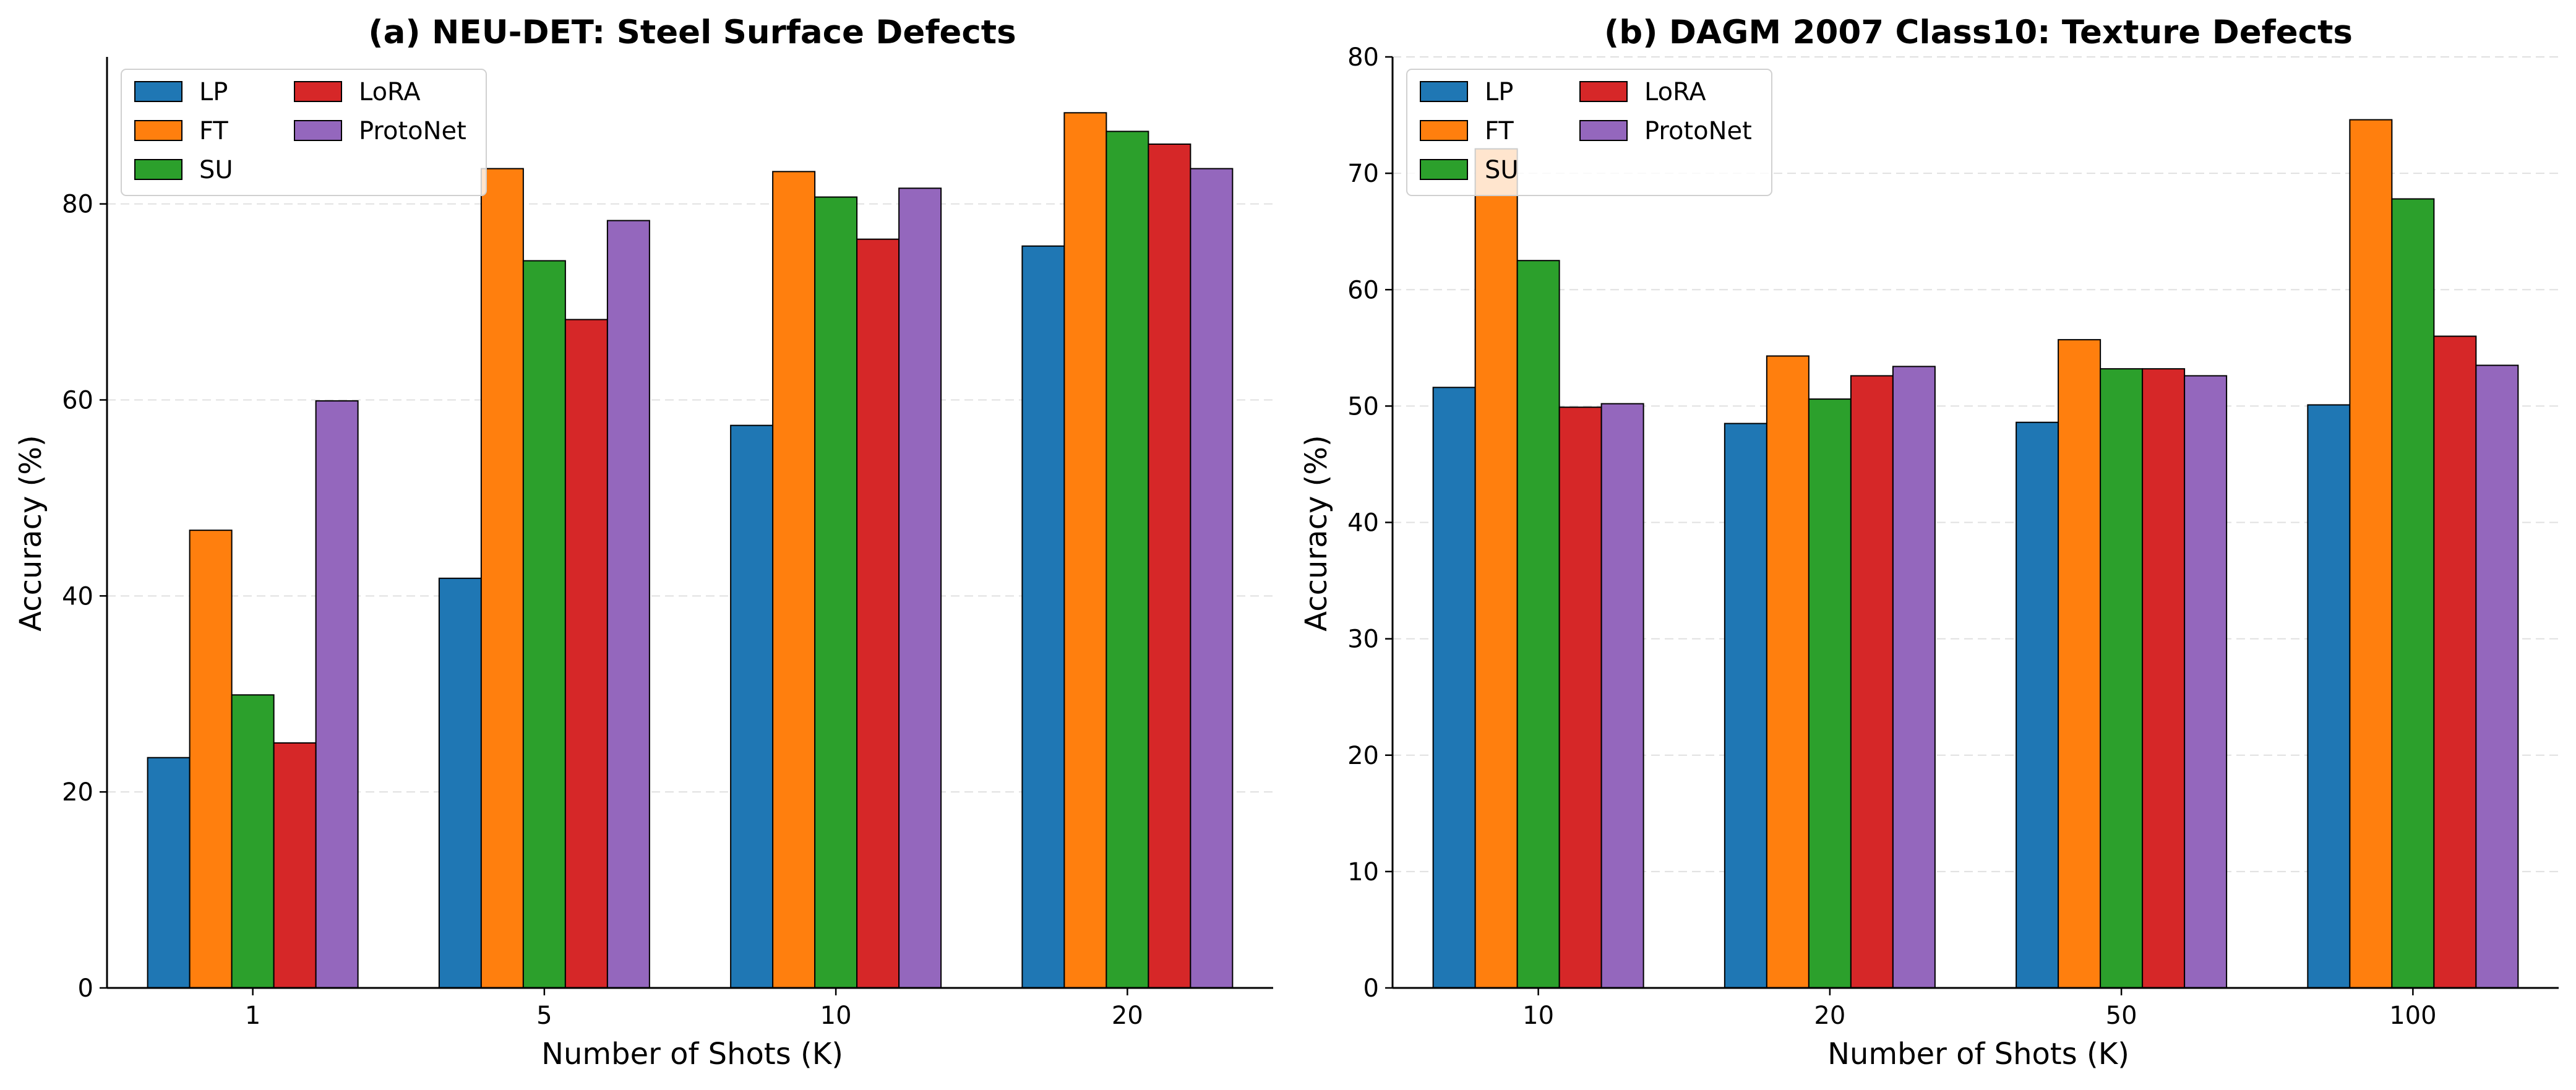 The width and height of the screenshot is (2576, 1090). What do you see at coordinates (692, 32) in the screenshot?
I see `chart-title: (a) NEU-DET: Steel Surface Defects` at bounding box center [692, 32].